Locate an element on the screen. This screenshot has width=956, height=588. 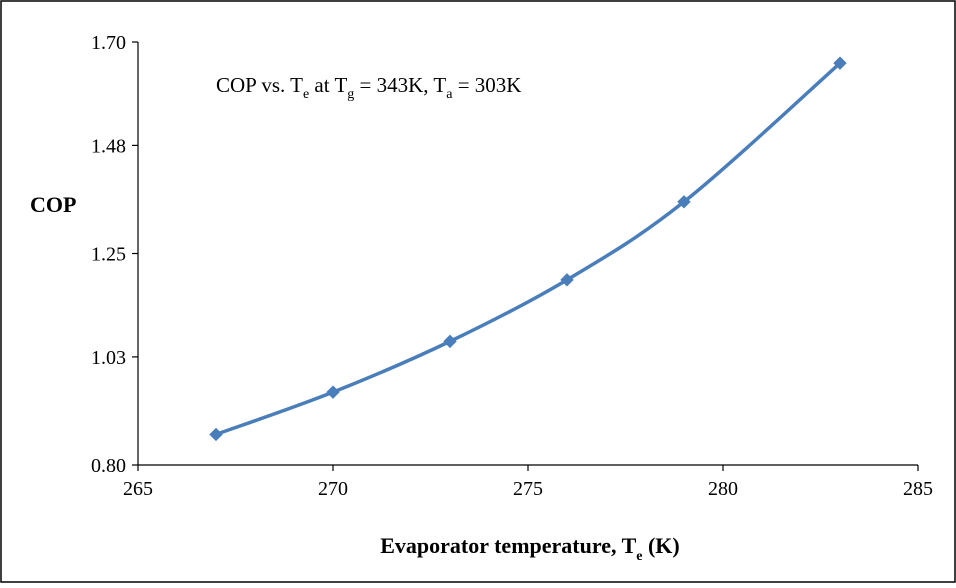
x-tick-label: 280 is located at coordinates (723, 489).